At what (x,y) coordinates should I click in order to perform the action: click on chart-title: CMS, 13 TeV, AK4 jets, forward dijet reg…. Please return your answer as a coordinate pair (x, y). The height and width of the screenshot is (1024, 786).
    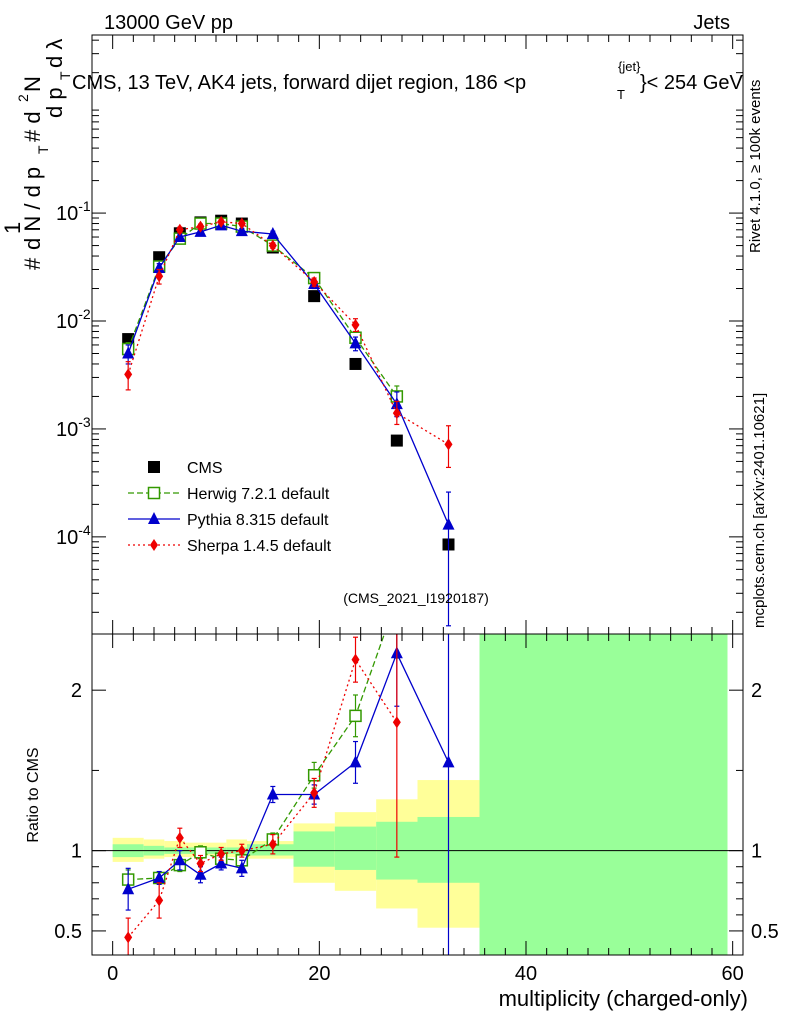
    Looking at the image, I should click on (408, 80).